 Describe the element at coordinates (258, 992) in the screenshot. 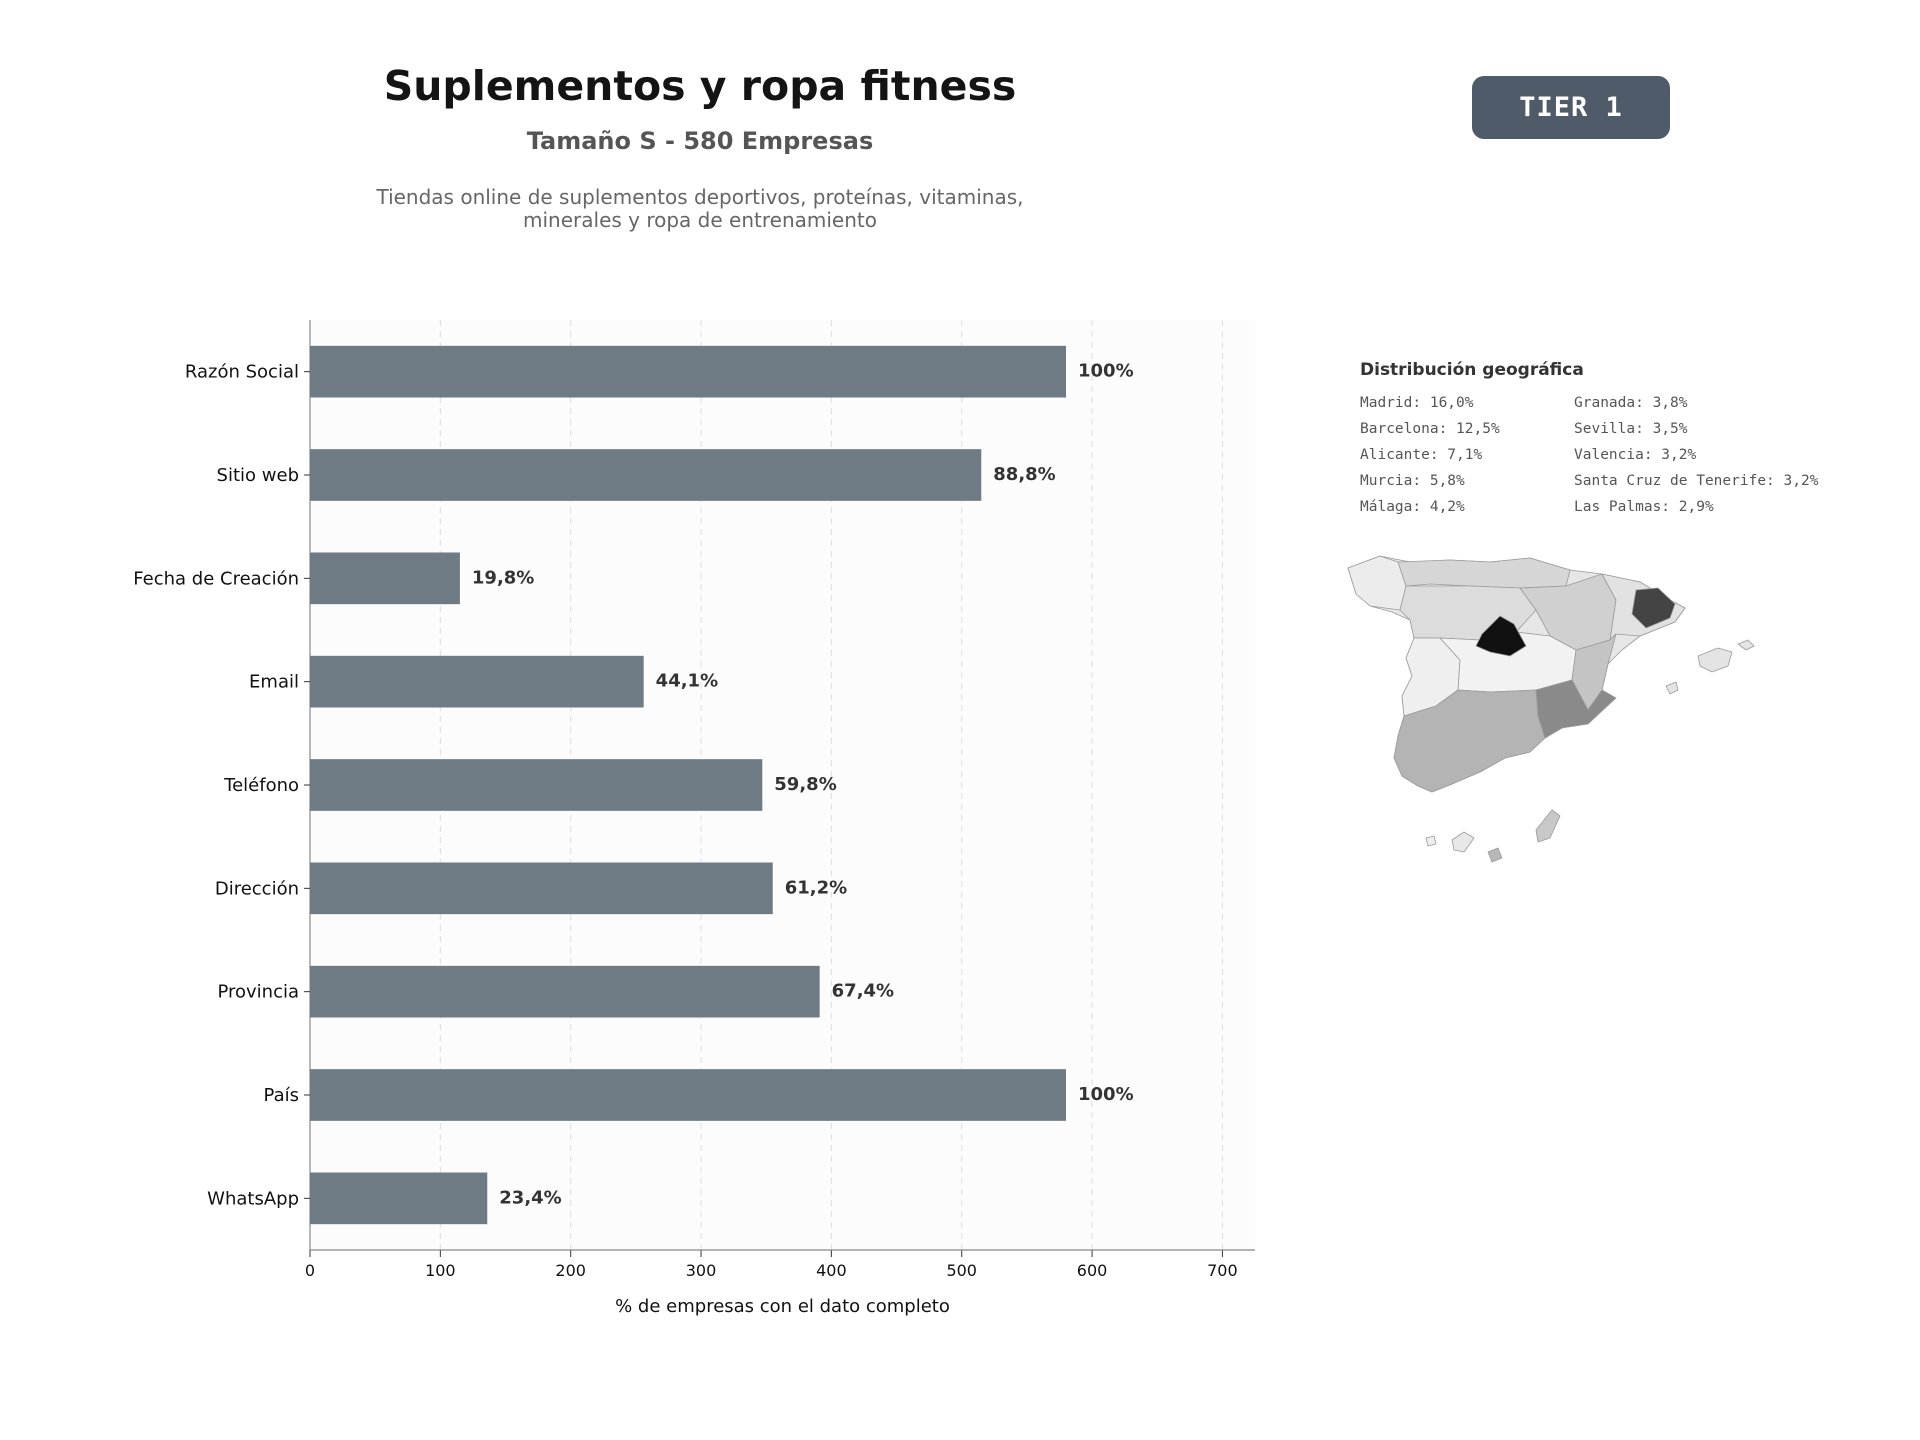

I see `category-label: Provincia` at that location.